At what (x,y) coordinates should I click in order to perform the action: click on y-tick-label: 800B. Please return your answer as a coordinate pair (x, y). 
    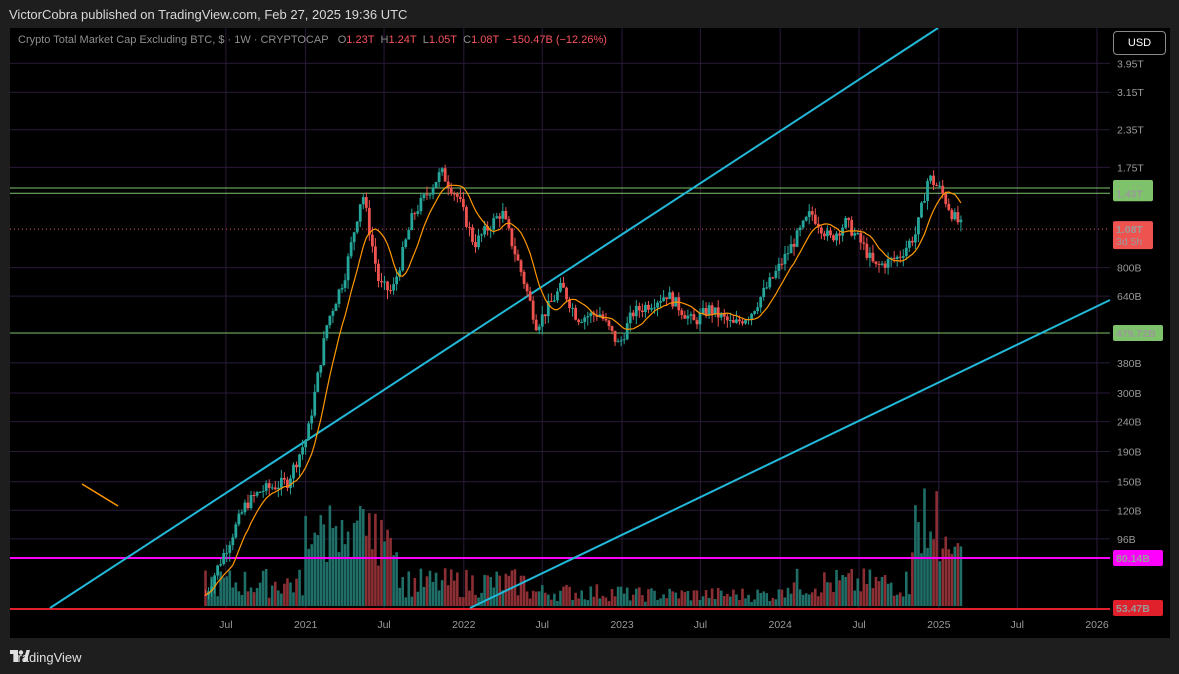
    Looking at the image, I should click on (1129, 269).